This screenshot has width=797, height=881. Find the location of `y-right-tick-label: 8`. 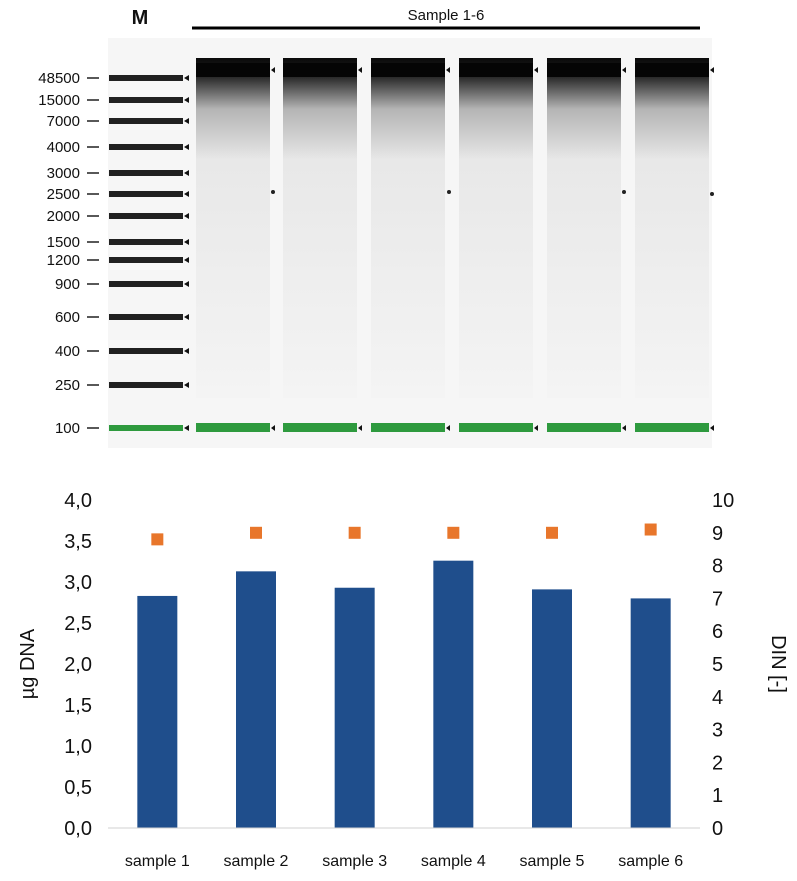

y-right-tick-label: 8 is located at coordinates (717, 567).